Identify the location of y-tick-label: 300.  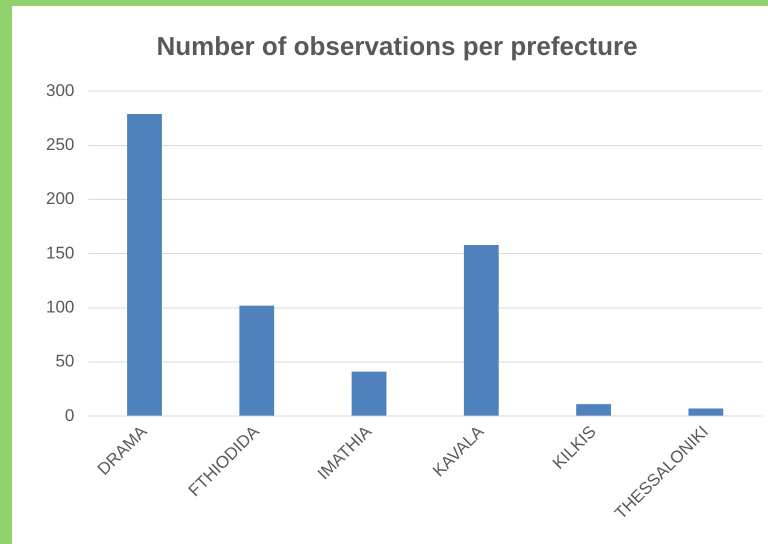
(60, 90).